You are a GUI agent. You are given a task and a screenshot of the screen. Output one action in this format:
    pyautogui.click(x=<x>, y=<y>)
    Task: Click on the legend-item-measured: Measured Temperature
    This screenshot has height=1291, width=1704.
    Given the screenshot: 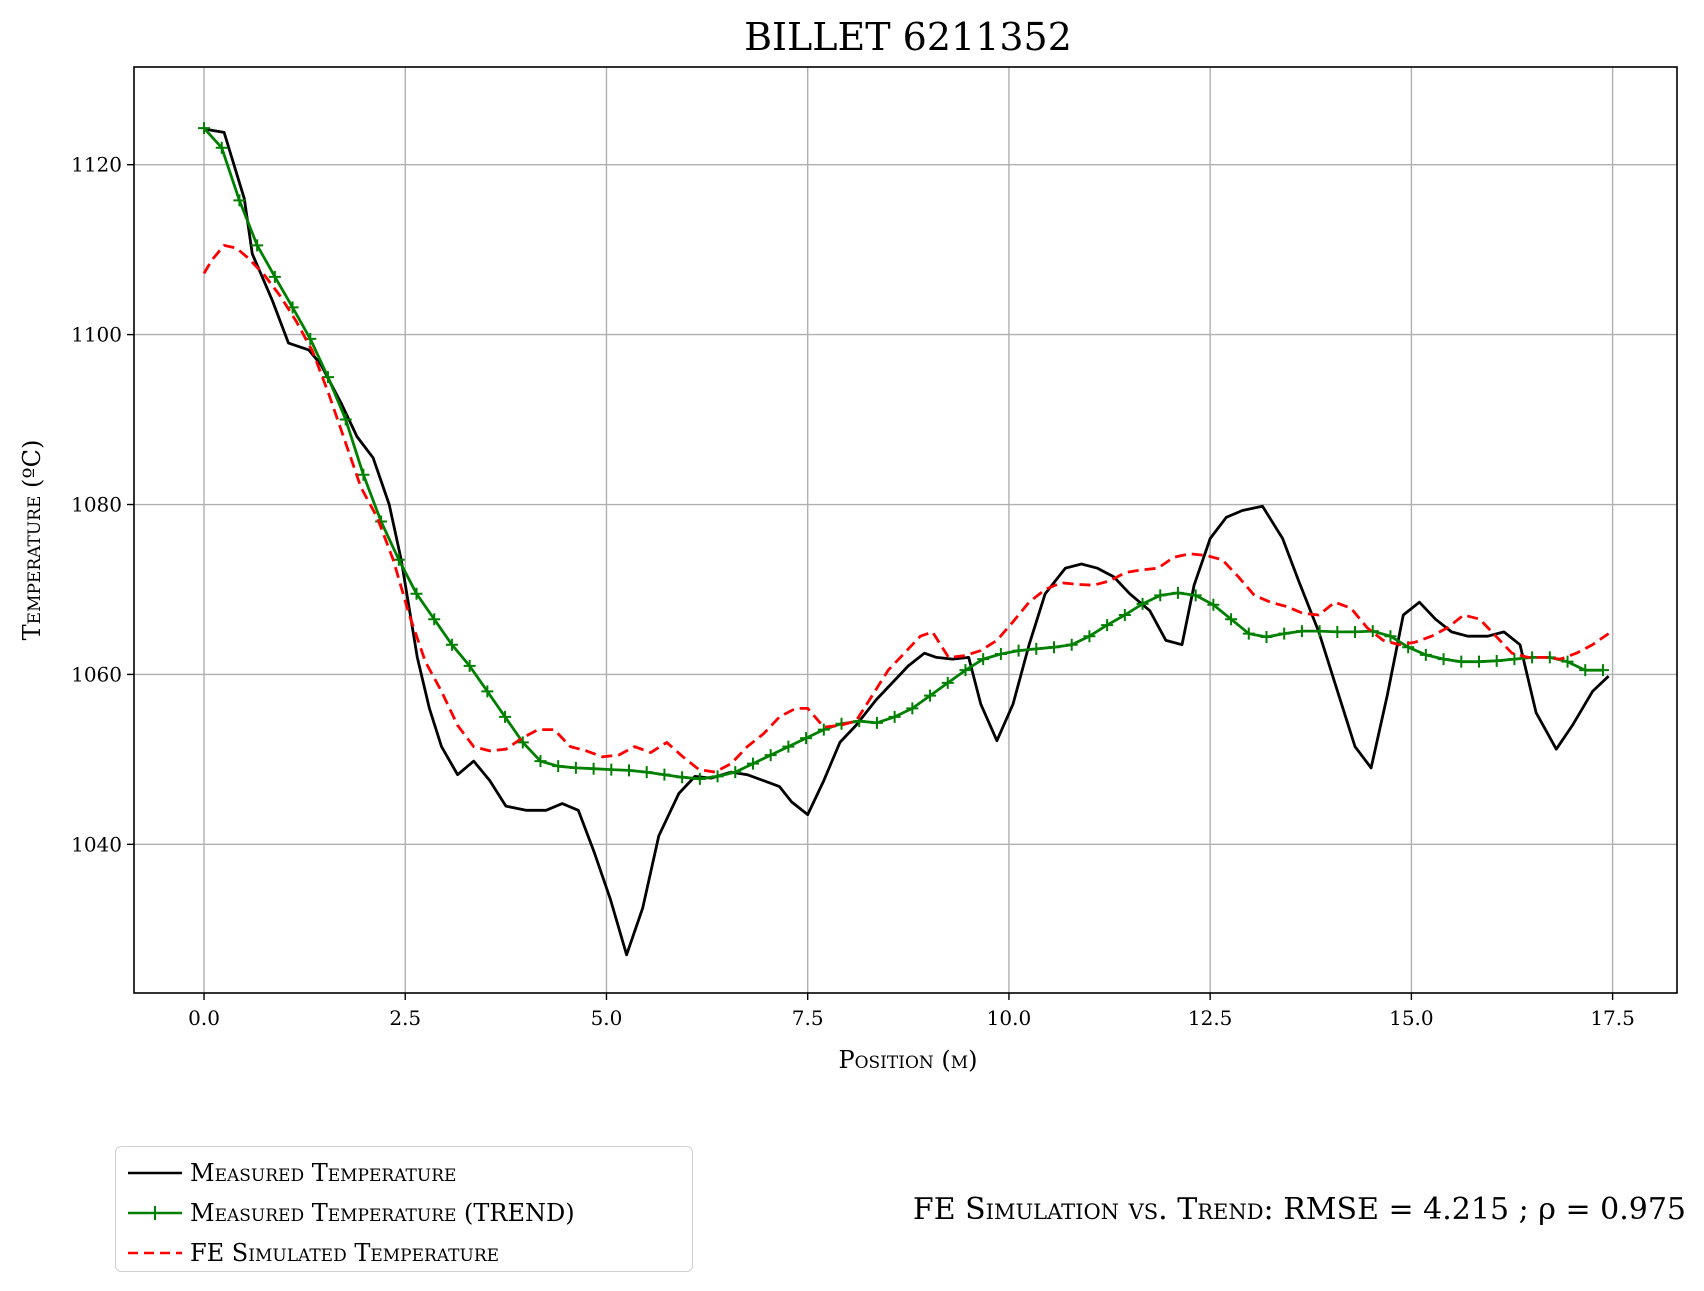 What is the action you would take?
    pyautogui.click(x=286, y=1173)
    